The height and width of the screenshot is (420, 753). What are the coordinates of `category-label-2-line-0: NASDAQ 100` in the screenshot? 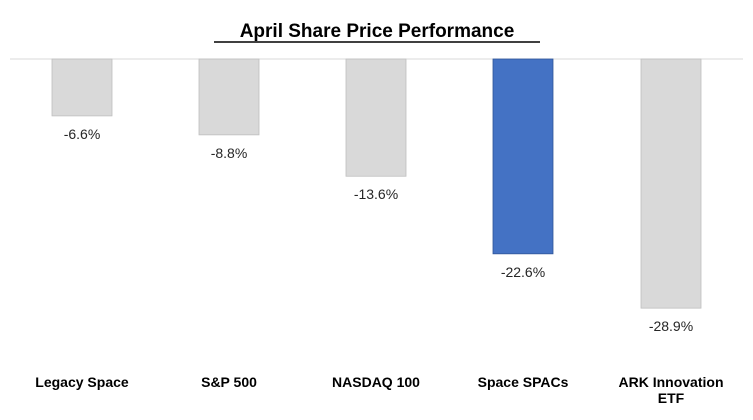 It's located at (376, 382).